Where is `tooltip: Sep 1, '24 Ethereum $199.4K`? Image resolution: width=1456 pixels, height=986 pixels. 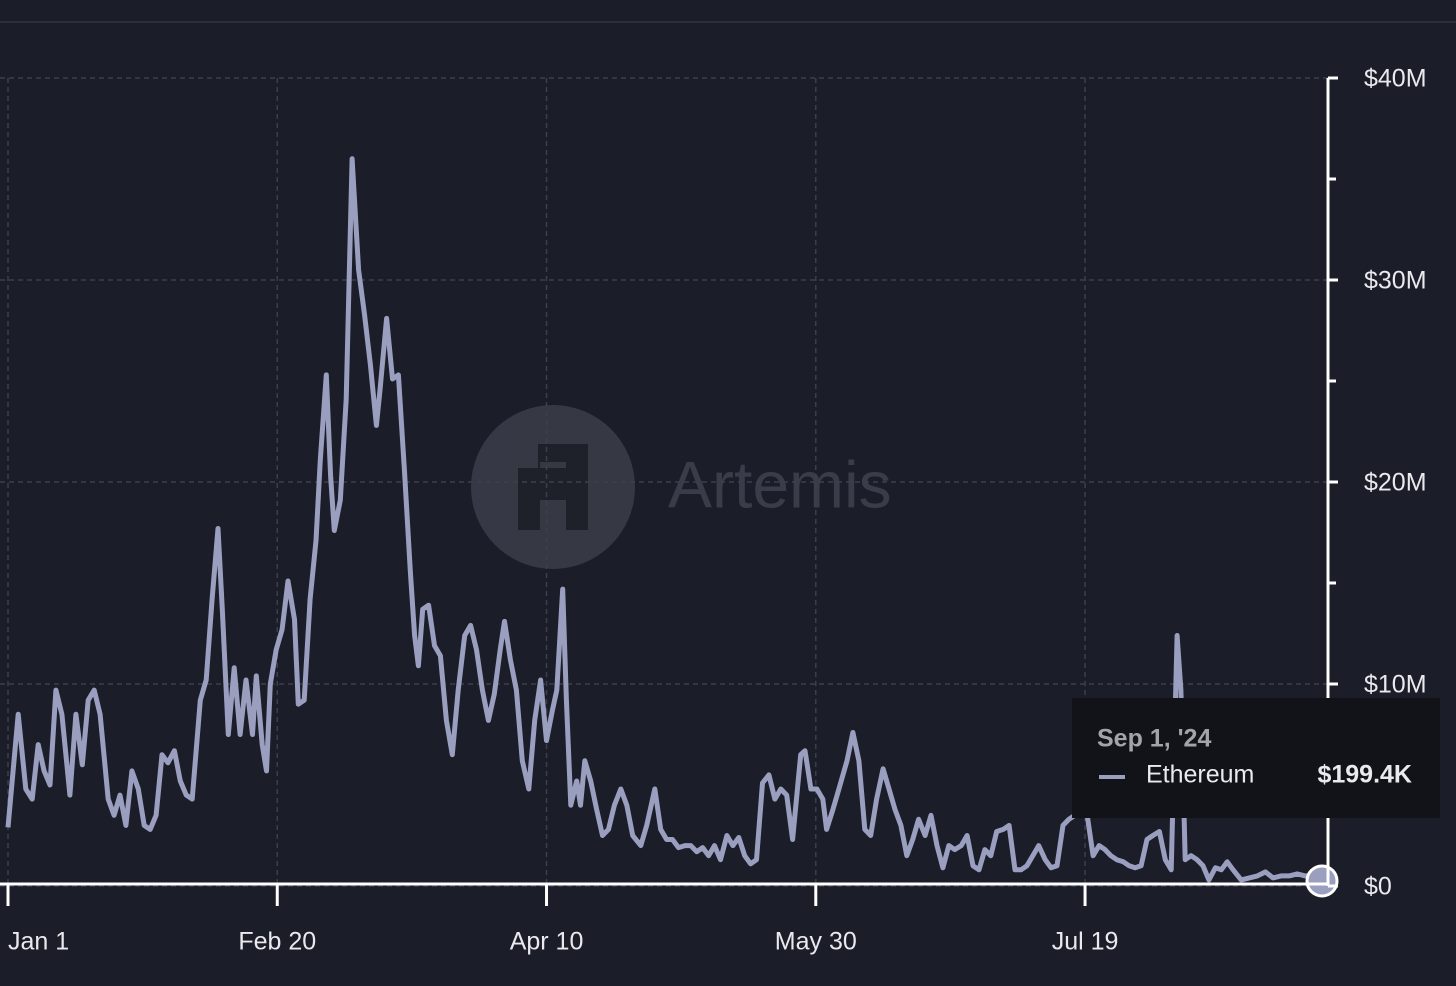
tooltip: Sep 1, '24 Ethereum $199.4K is located at coordinates (1256, 758).